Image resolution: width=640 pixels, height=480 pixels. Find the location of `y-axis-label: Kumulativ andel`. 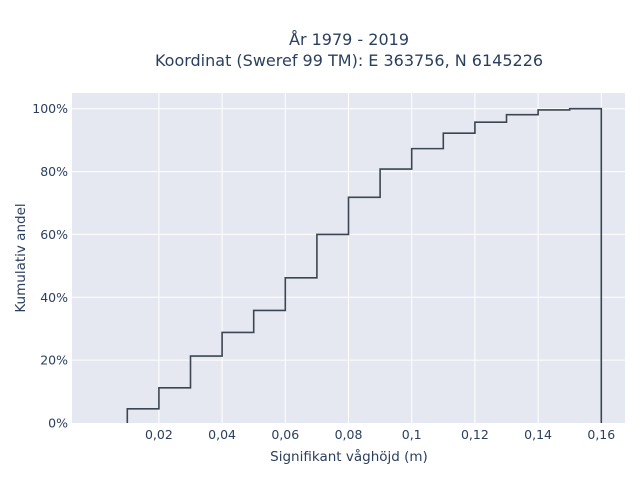

y-axis-label: Kumulativ andel is located at coordinates (21, 257).